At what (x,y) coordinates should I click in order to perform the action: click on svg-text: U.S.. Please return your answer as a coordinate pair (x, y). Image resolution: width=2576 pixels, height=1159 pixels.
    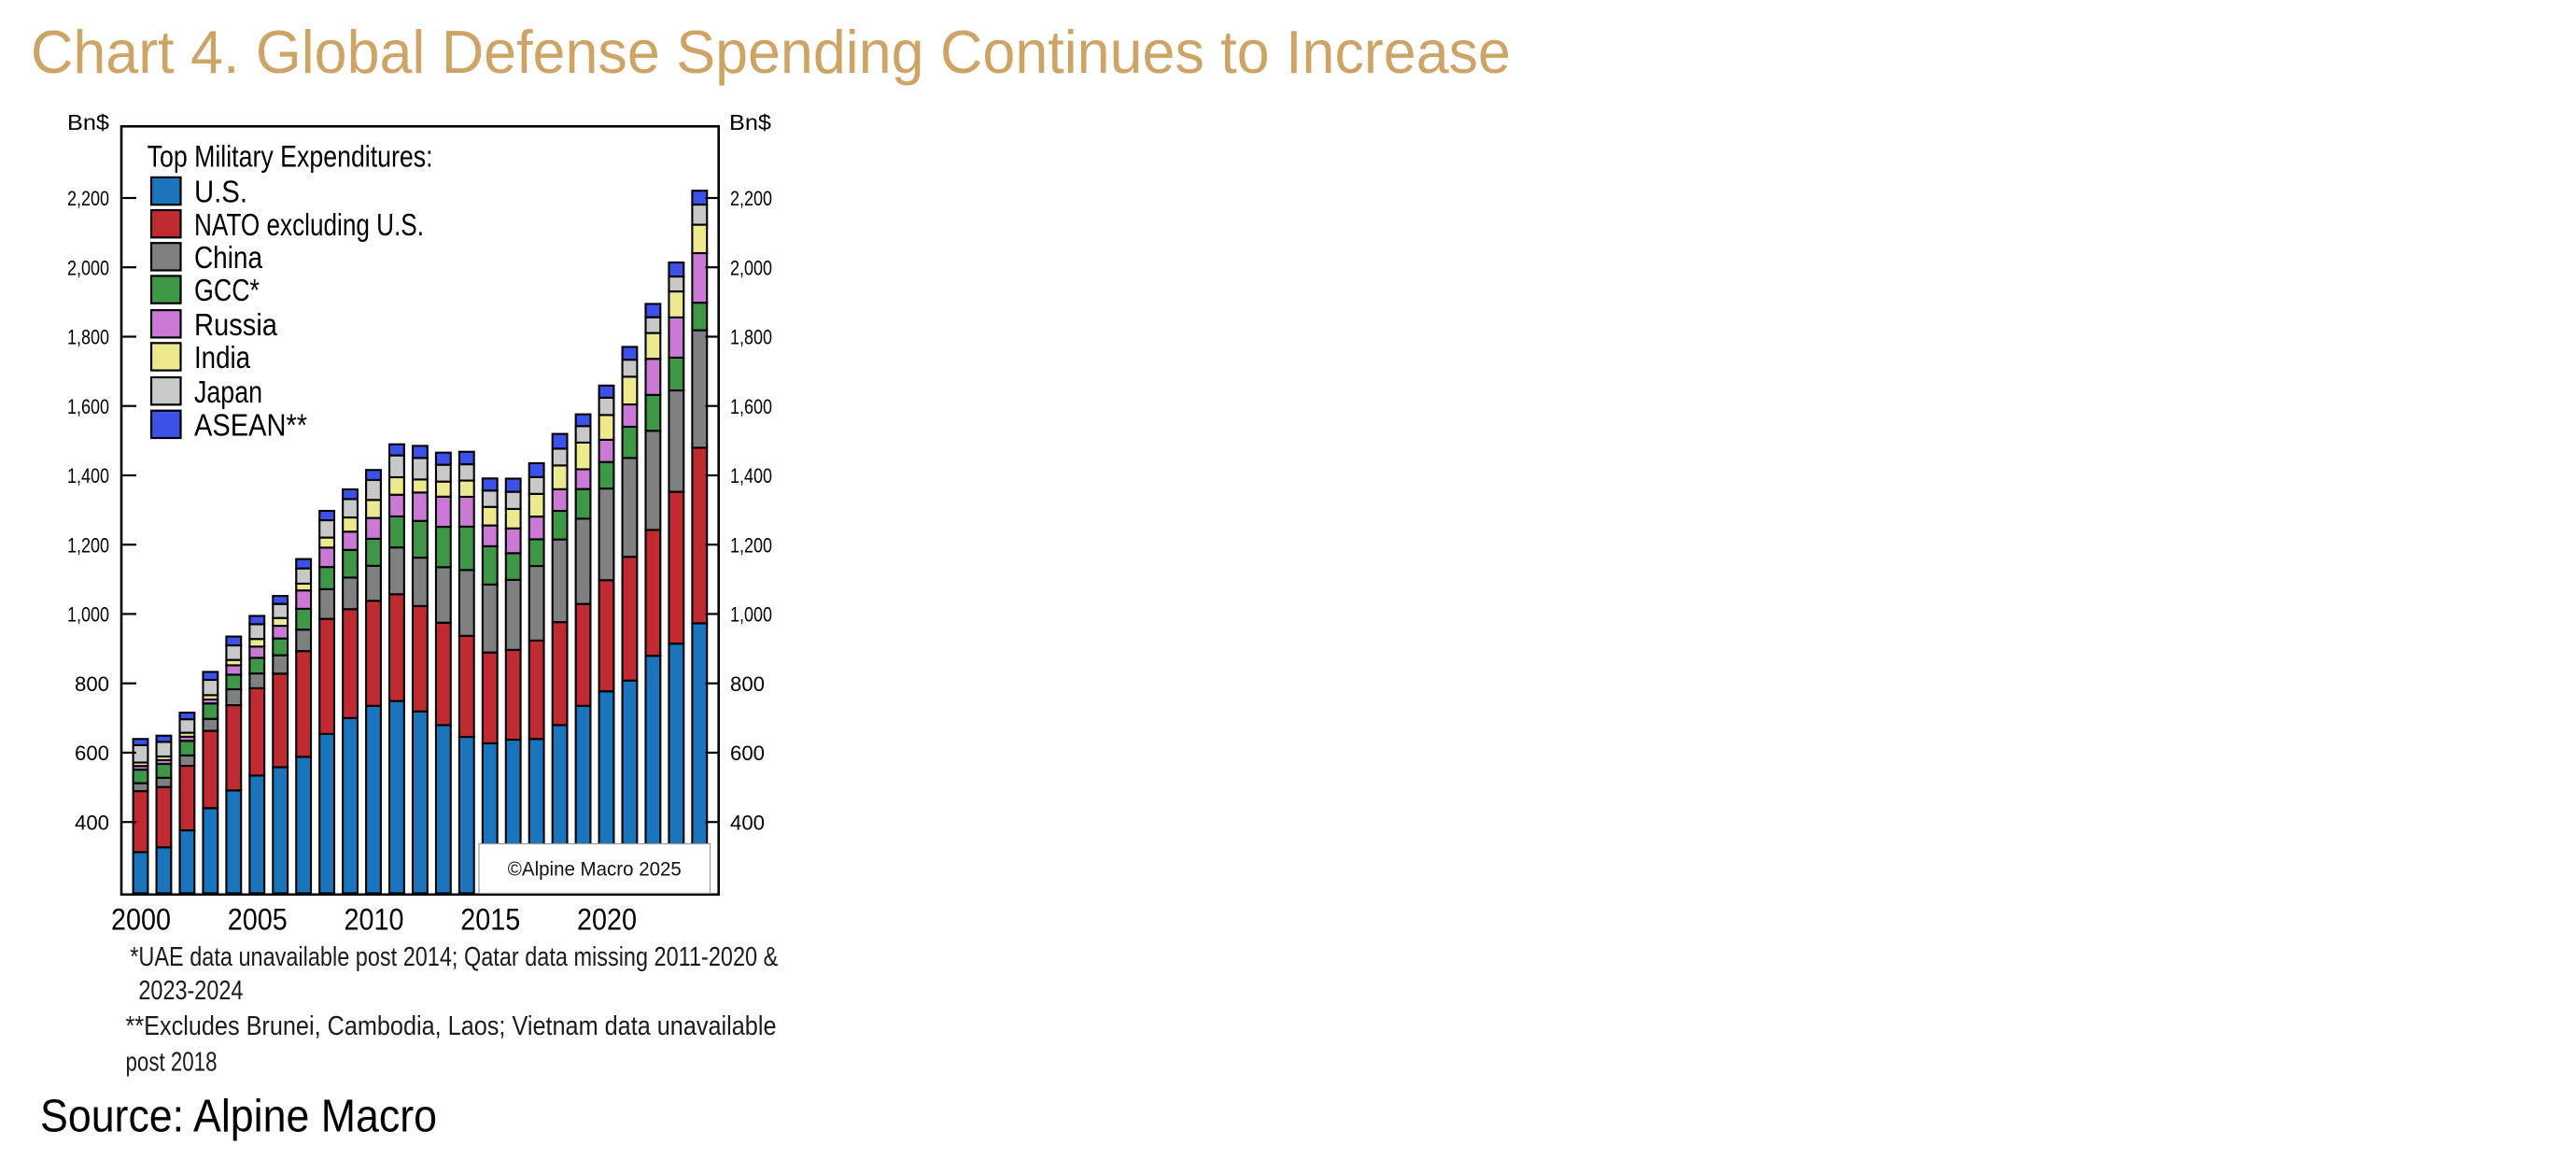
    Looking at the image, I should click on (220, 192).